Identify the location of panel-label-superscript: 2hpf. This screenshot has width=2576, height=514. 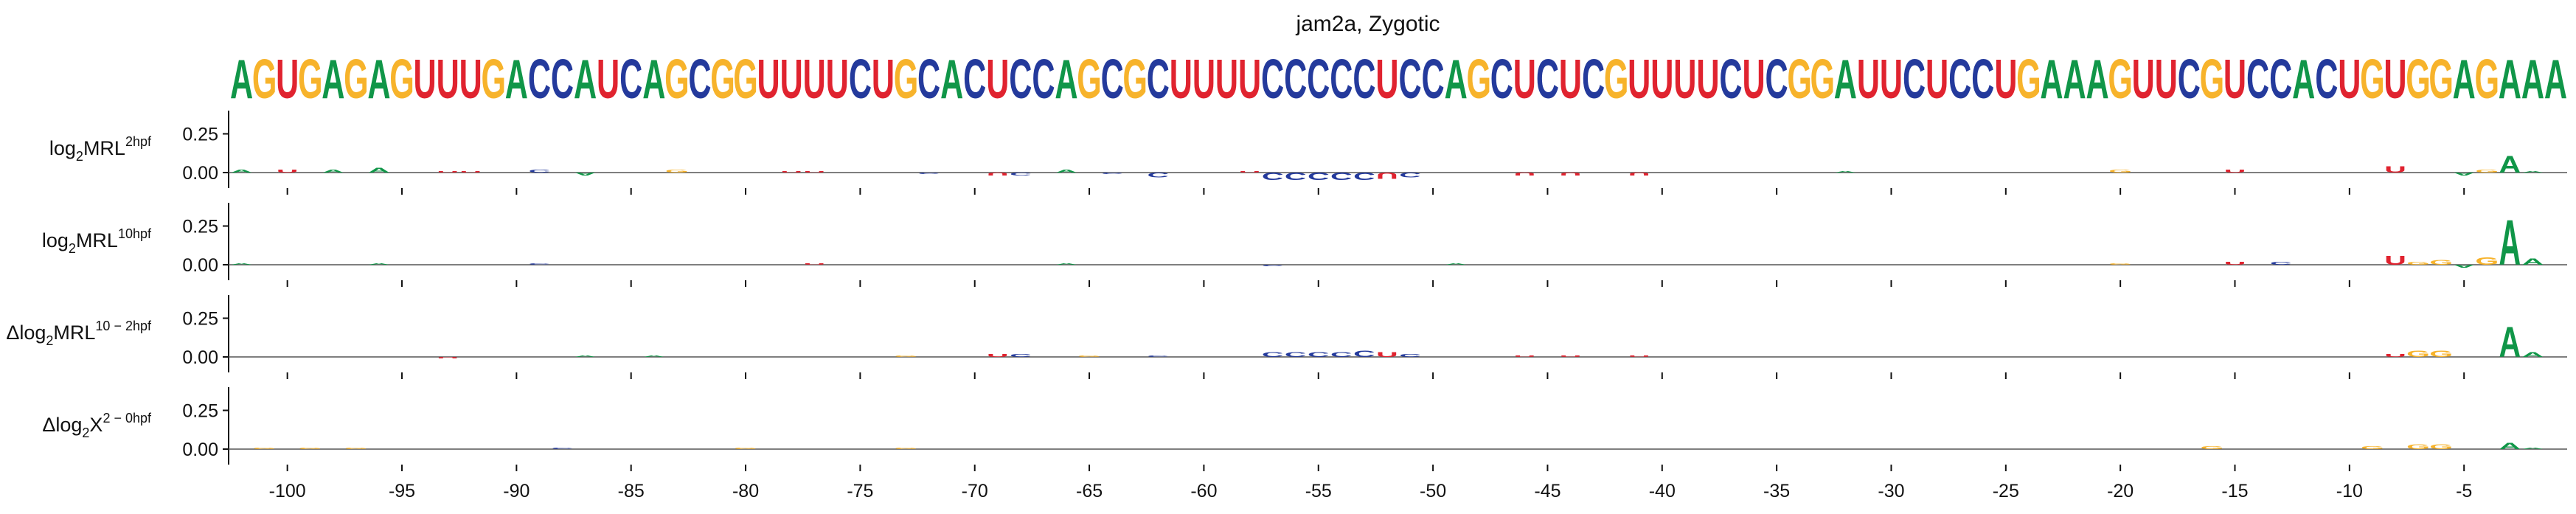
(138, 141).